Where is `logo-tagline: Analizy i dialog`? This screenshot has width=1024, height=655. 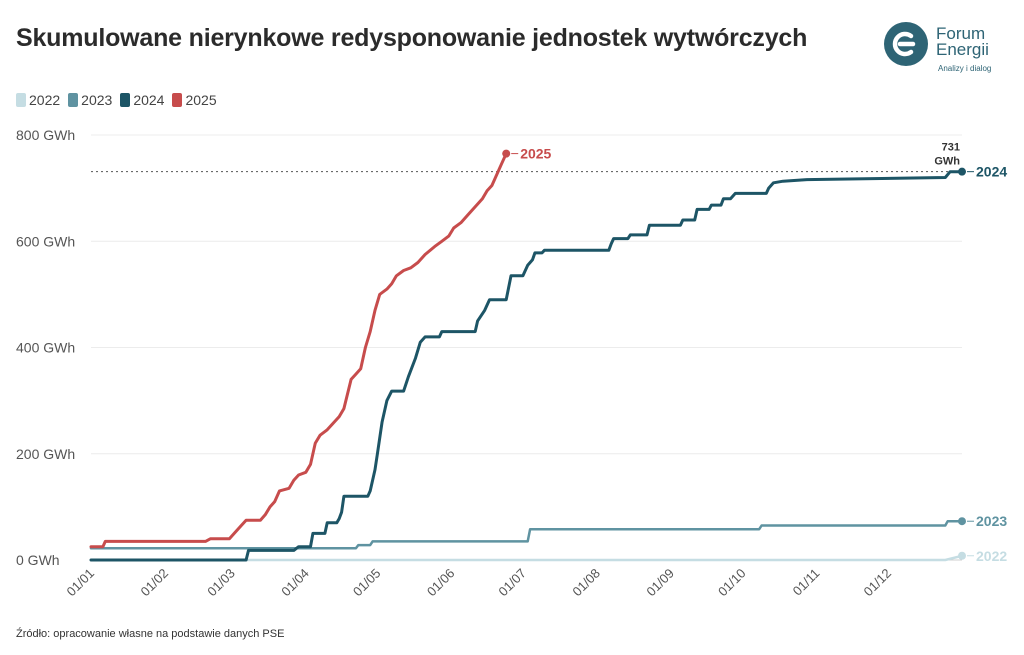
logo-tagline: Analizy i dialog is located at coordinates (965, 68).